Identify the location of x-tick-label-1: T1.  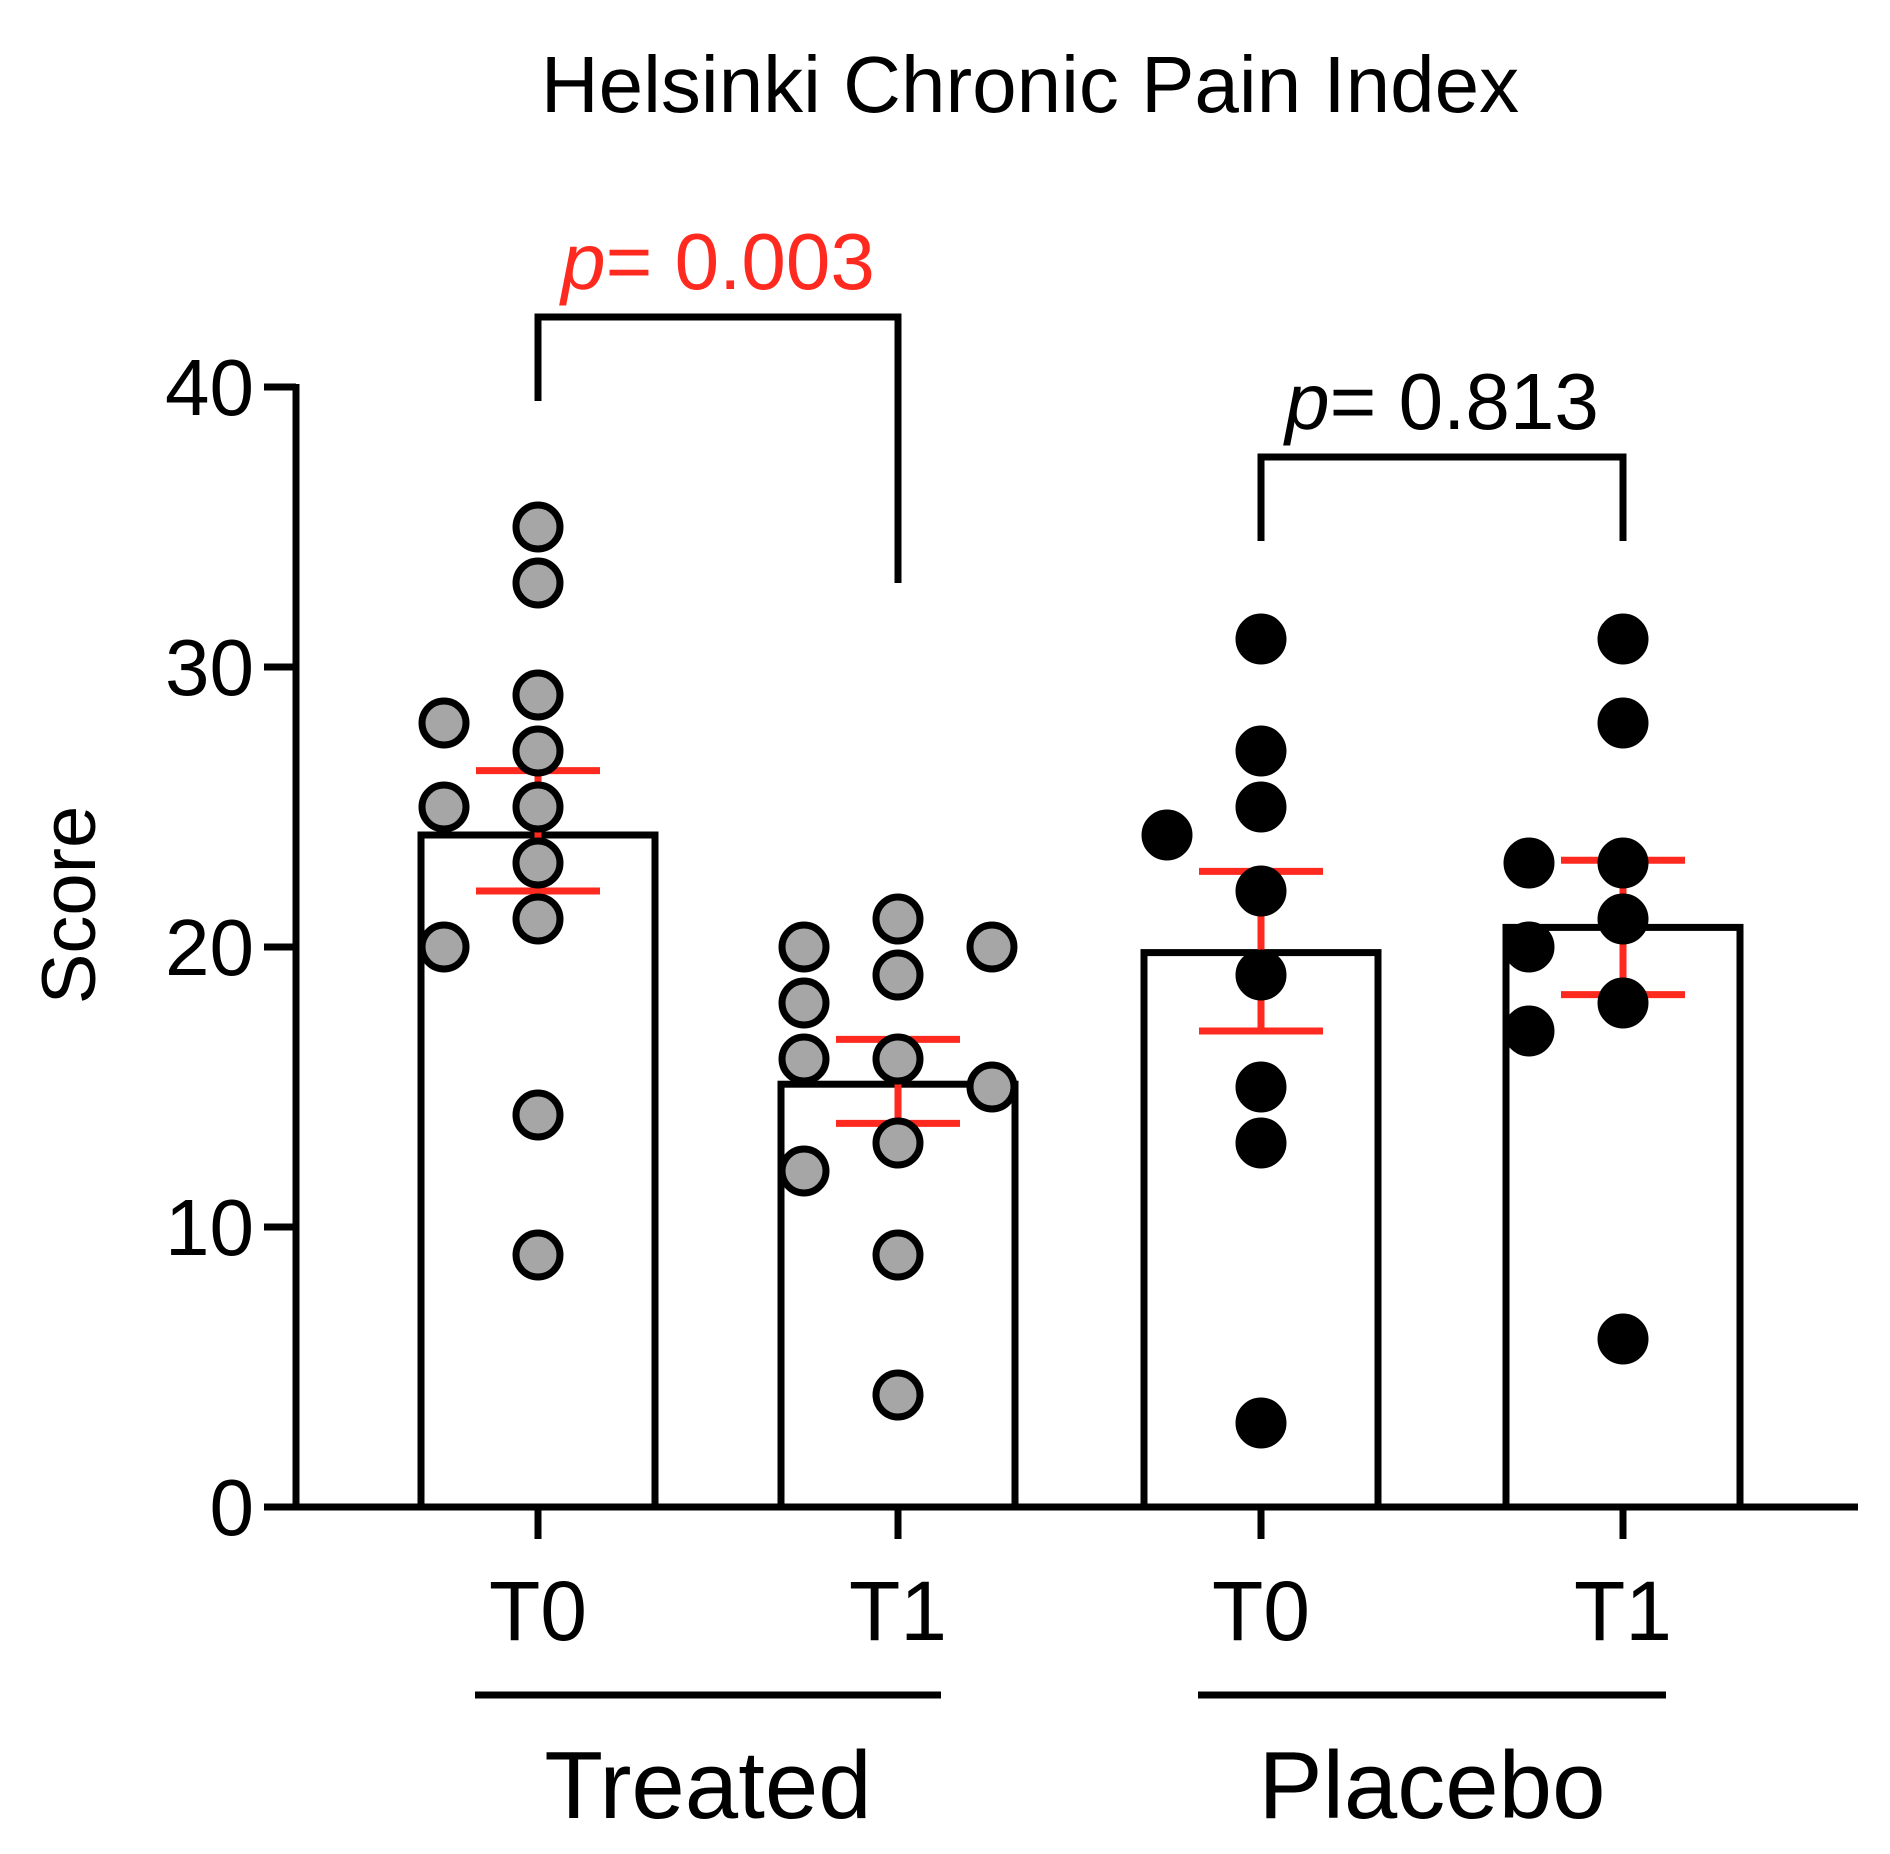
(898, 1611).